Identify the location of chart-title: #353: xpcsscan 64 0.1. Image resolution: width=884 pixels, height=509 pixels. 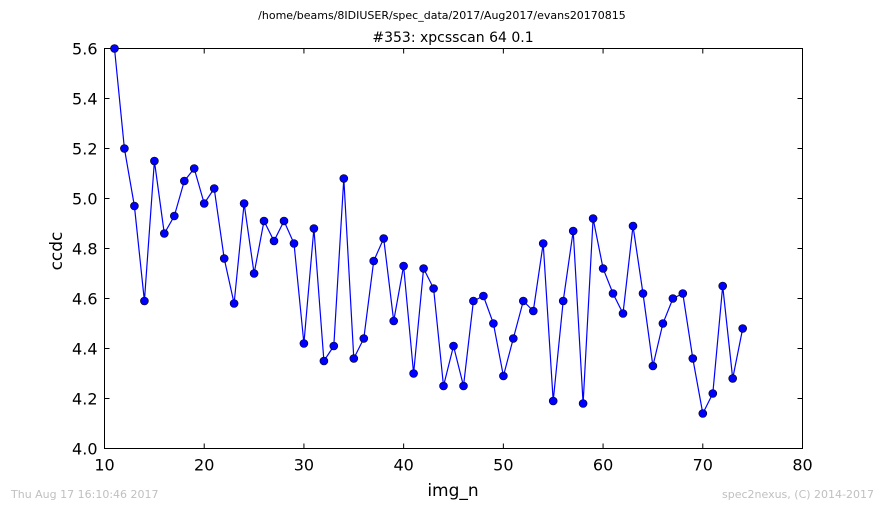
(453, 38).